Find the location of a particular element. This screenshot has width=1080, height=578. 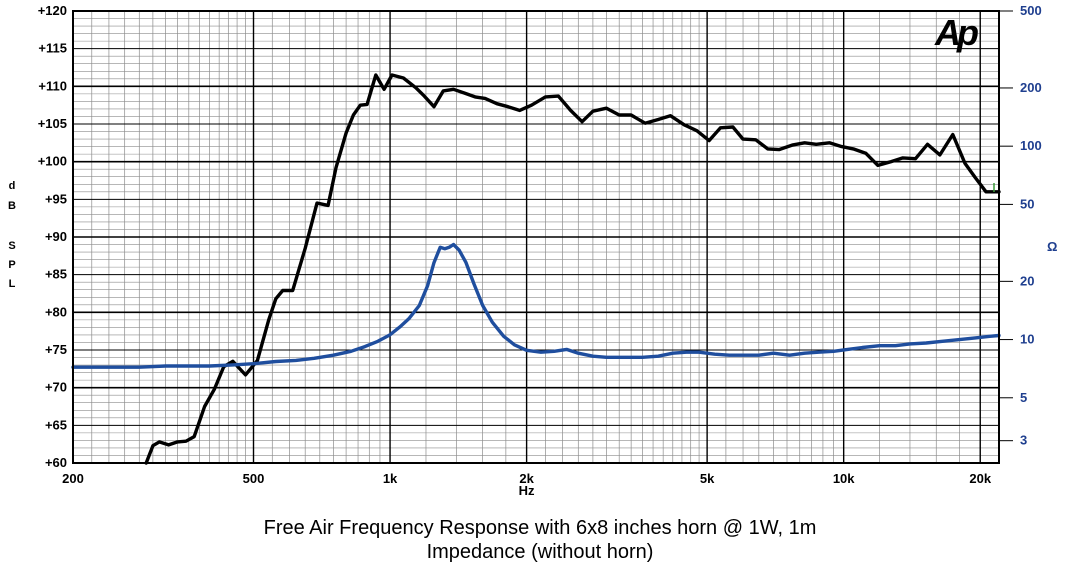

y-label-left-s: S is located at coordinates (12, 246).